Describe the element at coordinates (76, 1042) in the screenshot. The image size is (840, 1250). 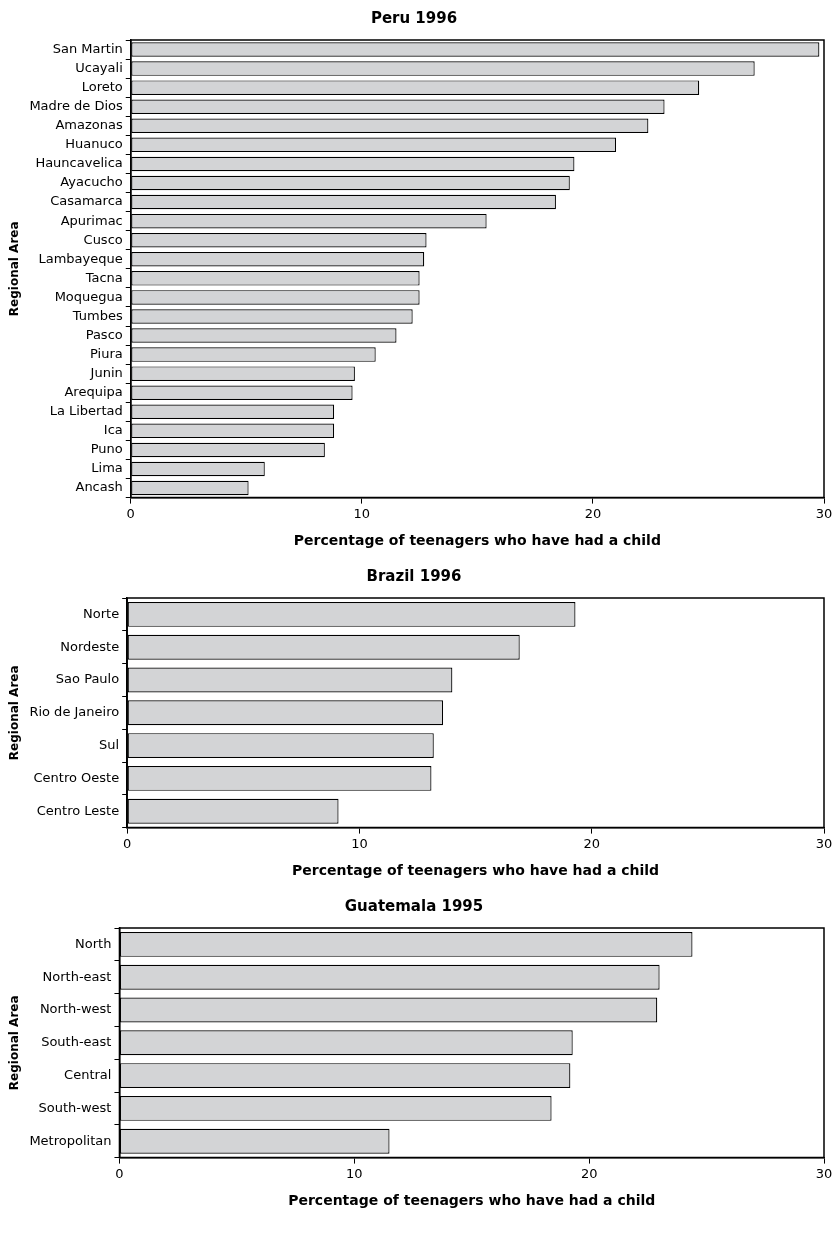
I see `y-tick-label: South-east` at that location.